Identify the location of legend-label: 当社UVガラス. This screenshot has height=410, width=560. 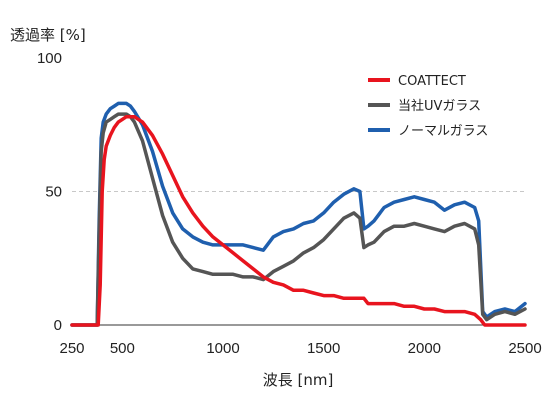
(439, 106).